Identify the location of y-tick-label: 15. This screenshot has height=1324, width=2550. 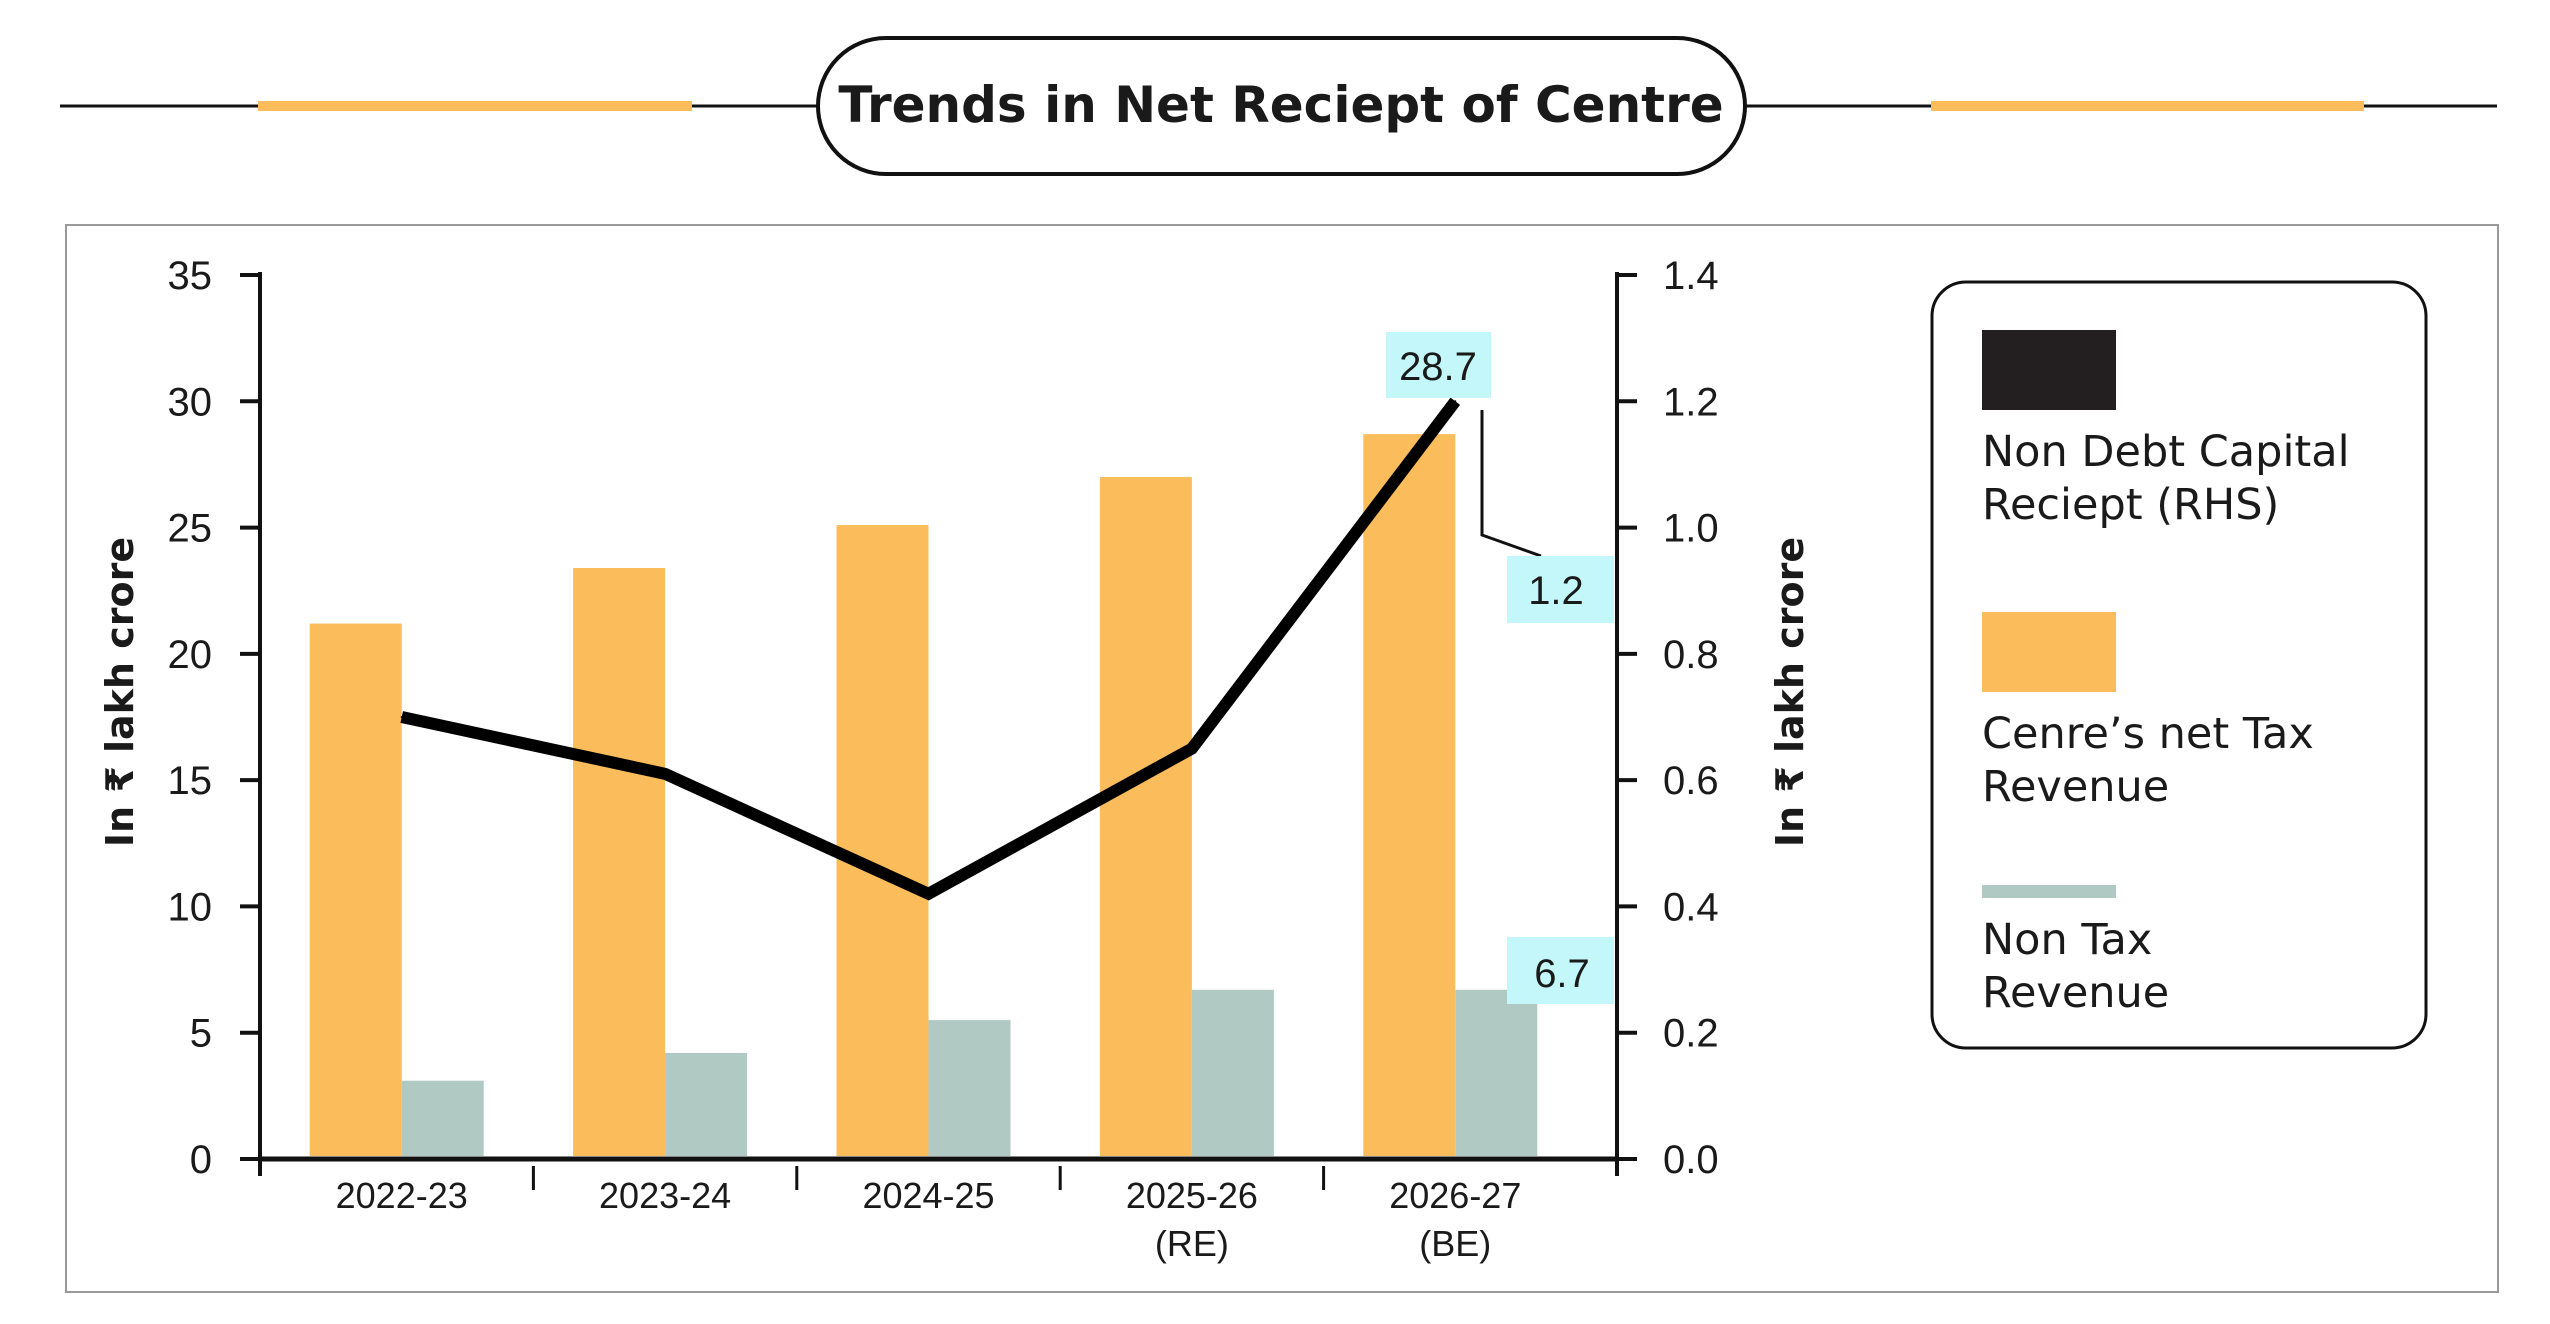
(190, 781).